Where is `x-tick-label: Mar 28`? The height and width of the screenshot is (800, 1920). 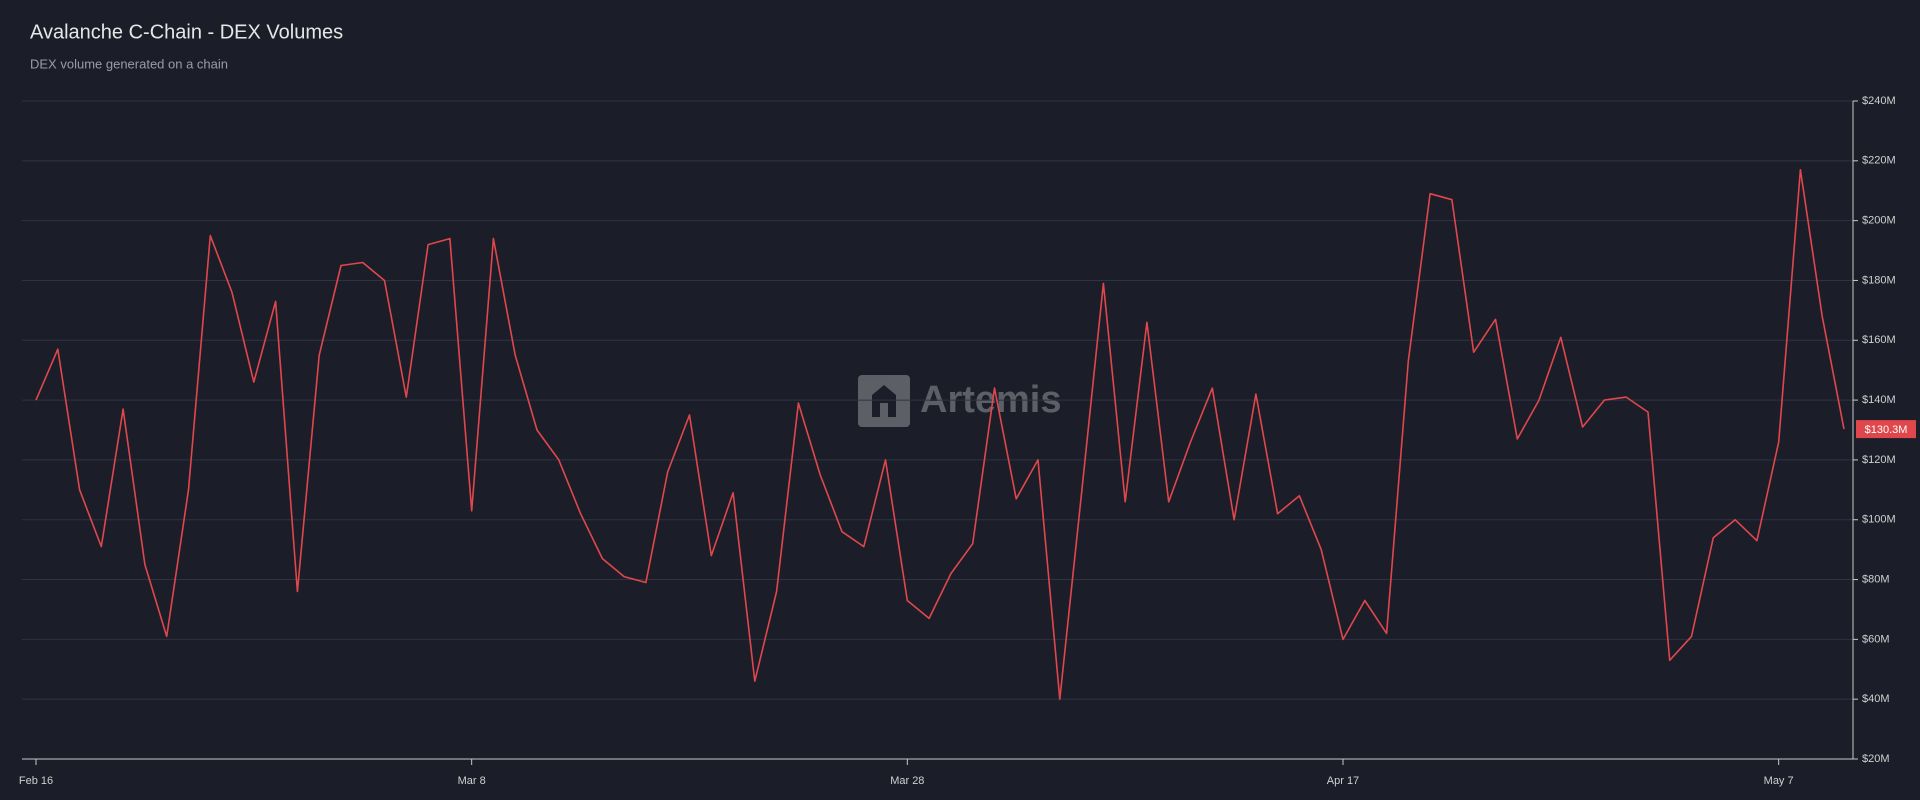
x-tick-label: Mar 28 is located at coordinates (907, 781).